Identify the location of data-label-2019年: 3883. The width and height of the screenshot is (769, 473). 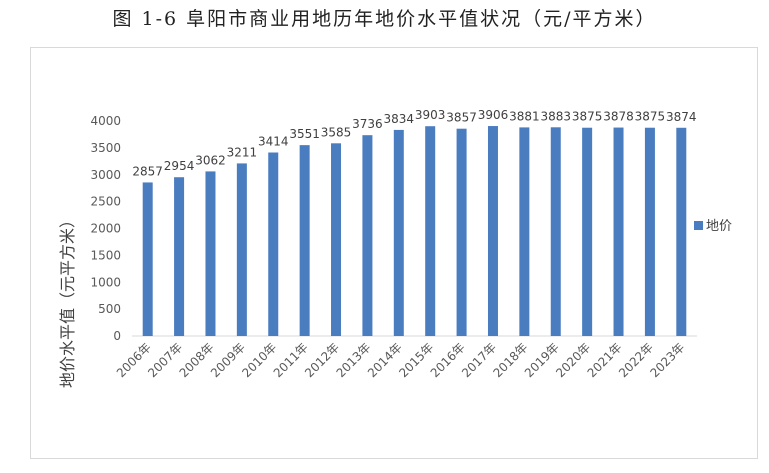
(555, 116).